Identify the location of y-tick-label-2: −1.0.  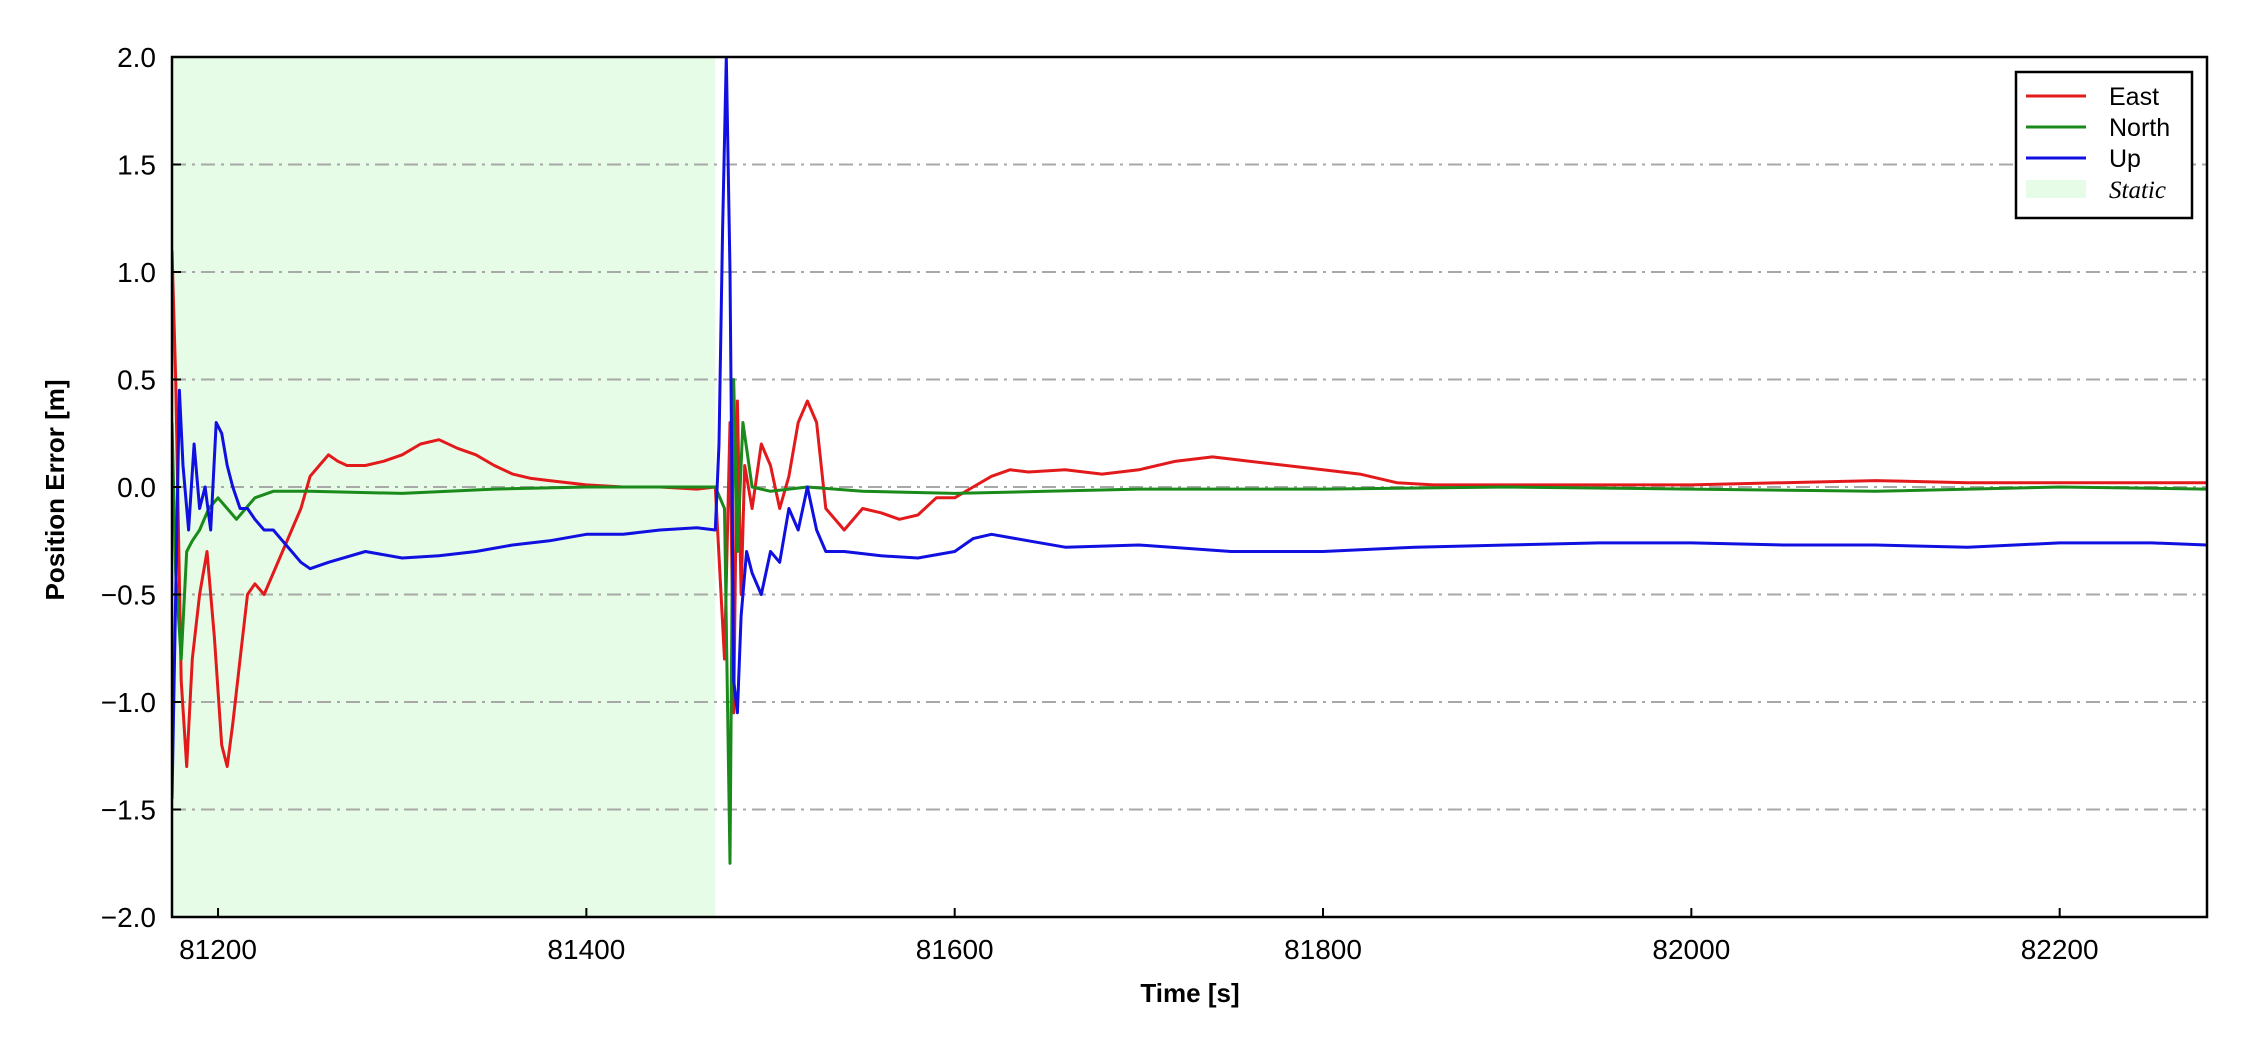
(128, 702).